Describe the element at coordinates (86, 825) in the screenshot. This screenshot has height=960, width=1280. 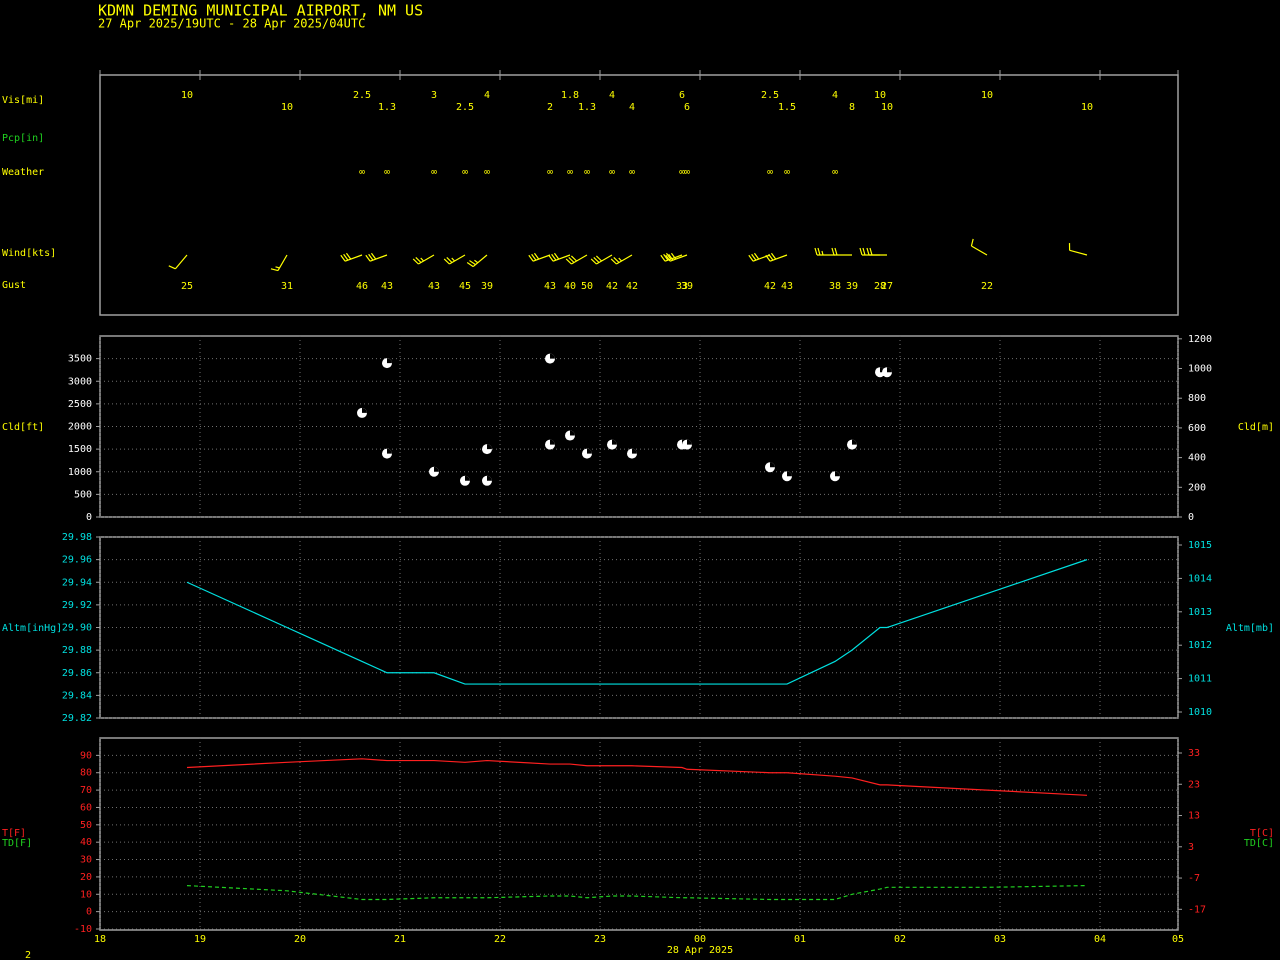
I see `y-tick-label: 50` at that location.